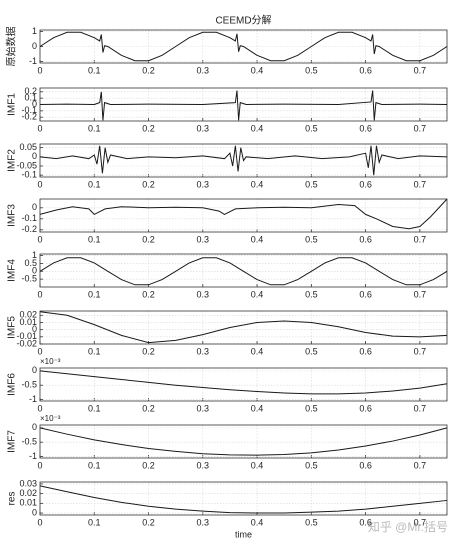 The image size is (474, 549). I want to click on y-axis-label: IMF2, so click(12, 160).